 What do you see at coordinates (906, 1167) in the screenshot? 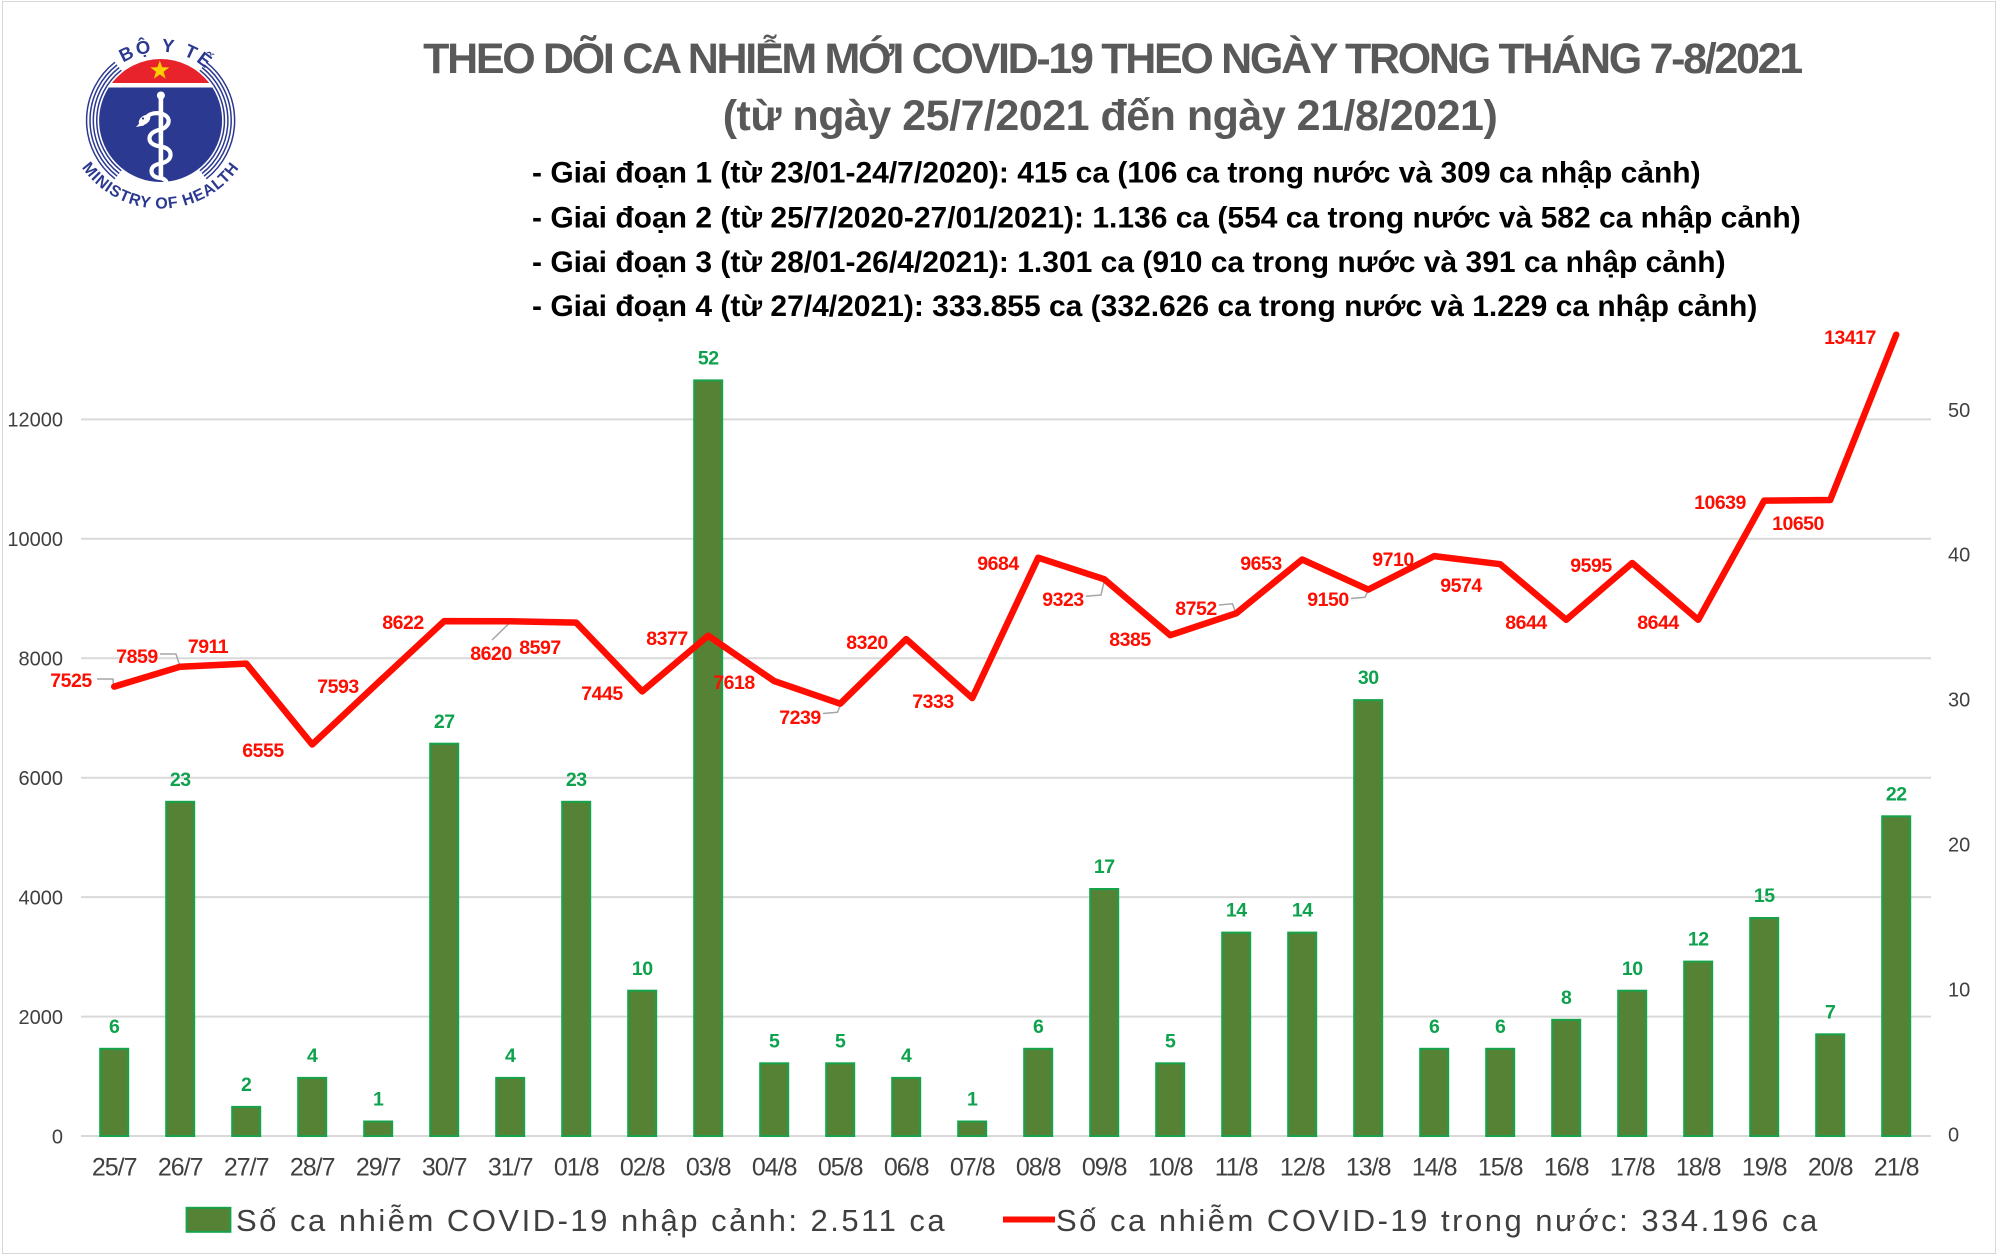
I see `svg-text: 06/8` at bounding box center [906, 1167].